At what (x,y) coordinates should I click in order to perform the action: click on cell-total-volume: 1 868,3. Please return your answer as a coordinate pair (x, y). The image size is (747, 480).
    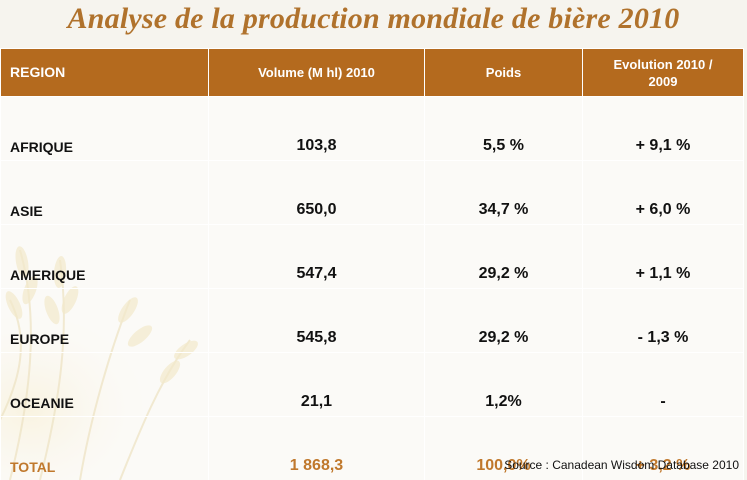
    Looking at the image, I should click on (316, 448).